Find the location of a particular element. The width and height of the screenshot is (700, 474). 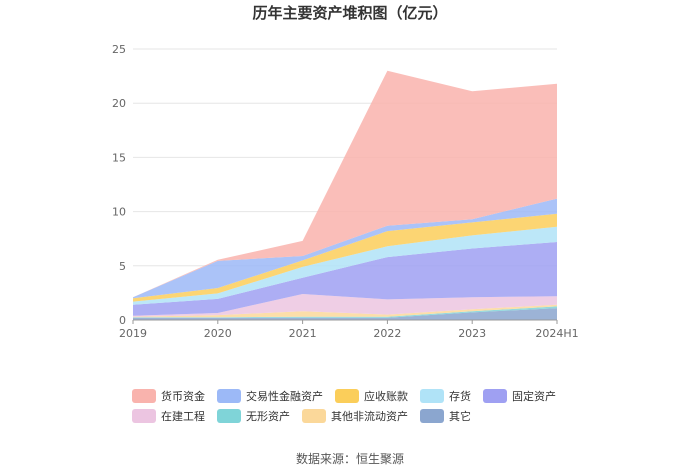

y-tick-label: 20 is located at coordinates (119, 103).